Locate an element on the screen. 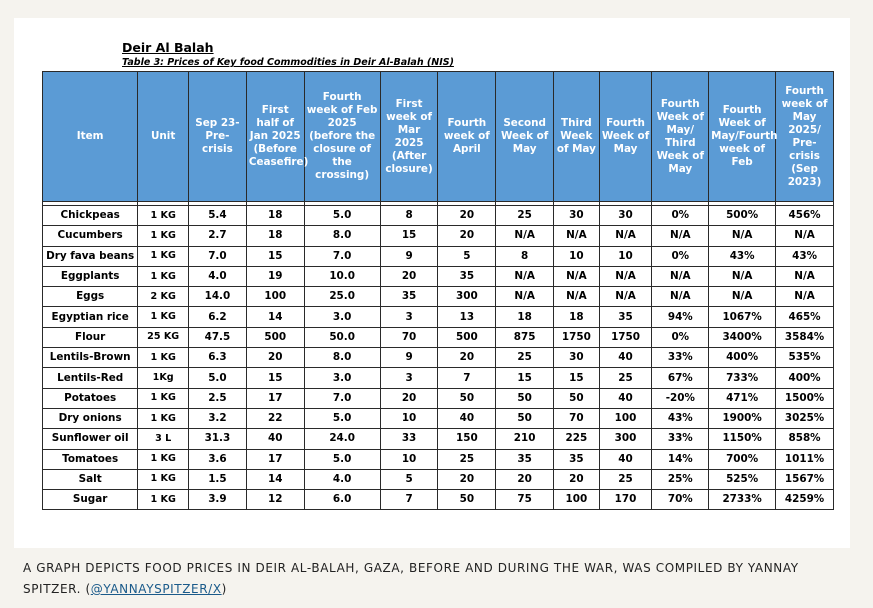 The height and width of the screenshot is (608, 873). price-cell: 170 is located at coordinates (625, 500).